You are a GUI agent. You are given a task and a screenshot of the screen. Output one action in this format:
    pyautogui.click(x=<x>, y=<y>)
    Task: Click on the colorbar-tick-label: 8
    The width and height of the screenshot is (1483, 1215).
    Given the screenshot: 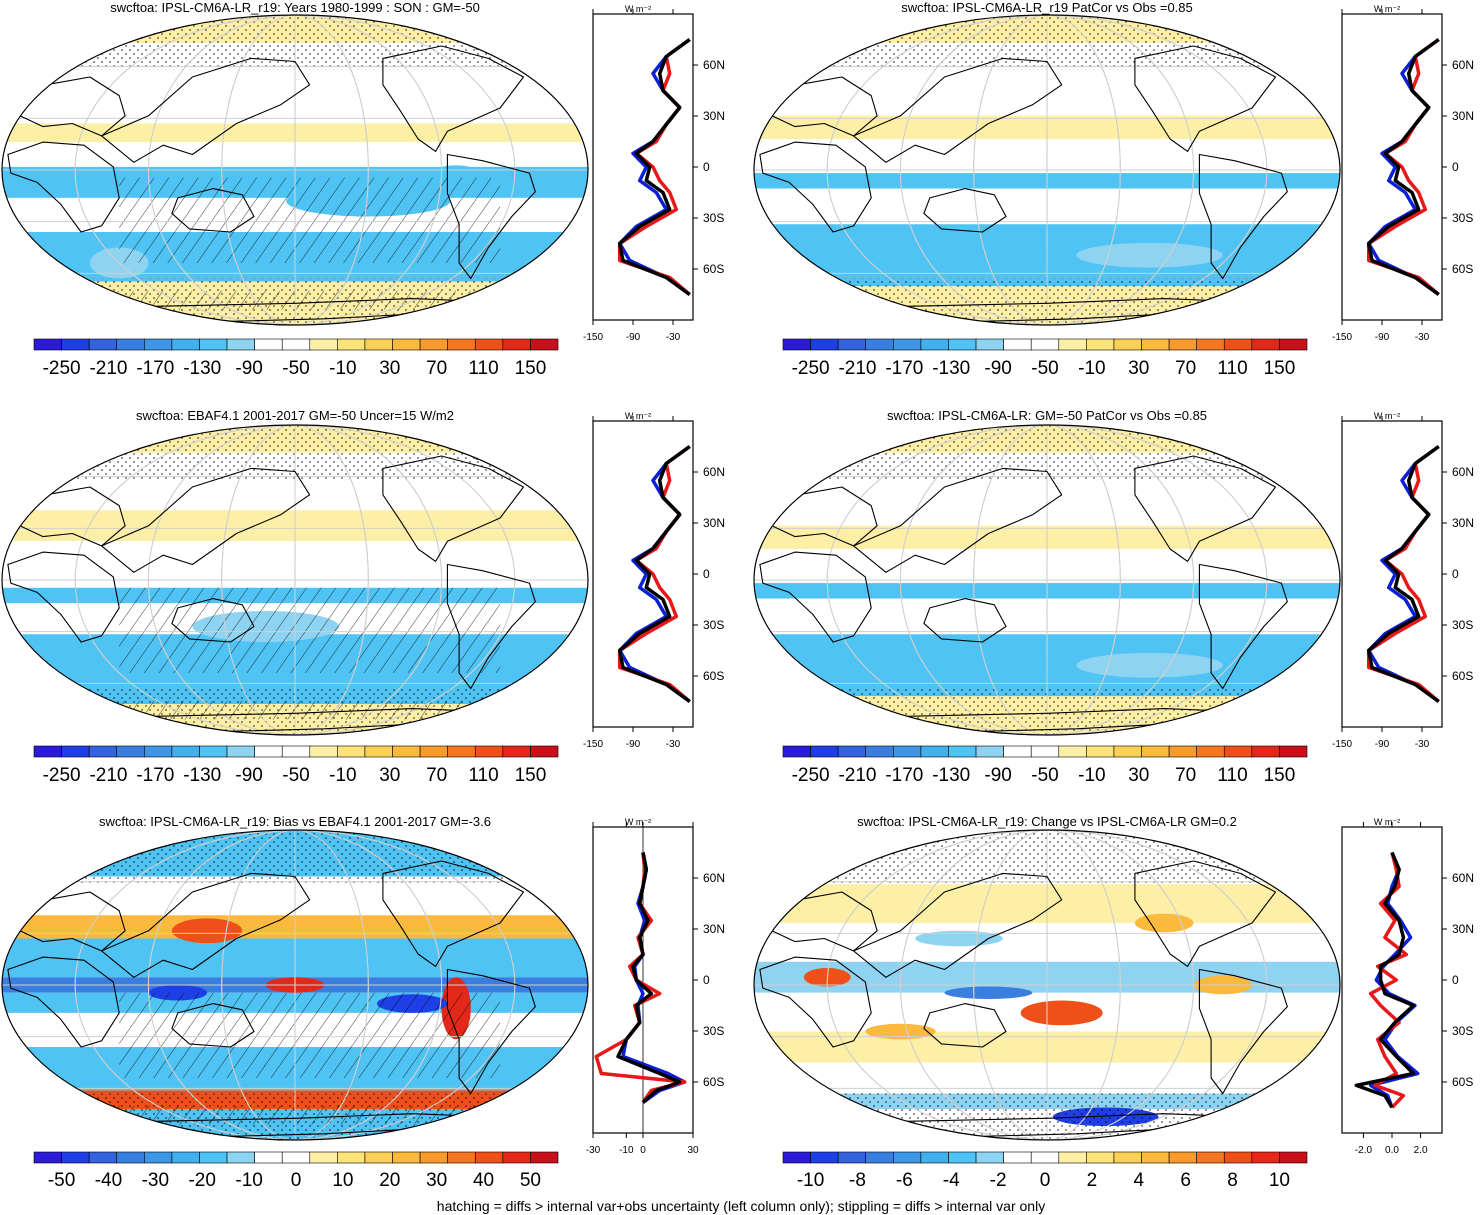 What is the action you would take?
    pyautogui.click(x=1232, y=1180)
    